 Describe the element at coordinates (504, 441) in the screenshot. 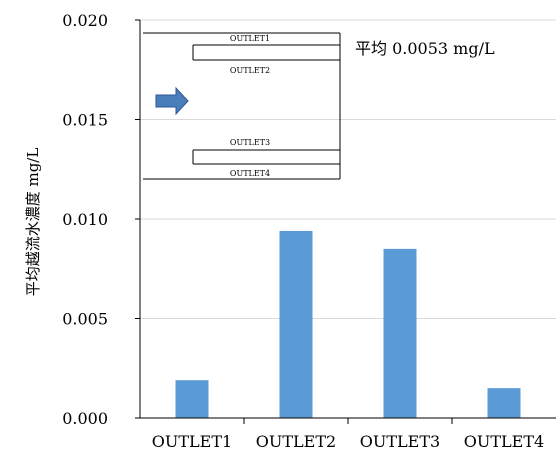

I see `x-tick-label: OUTLET4` at that location.